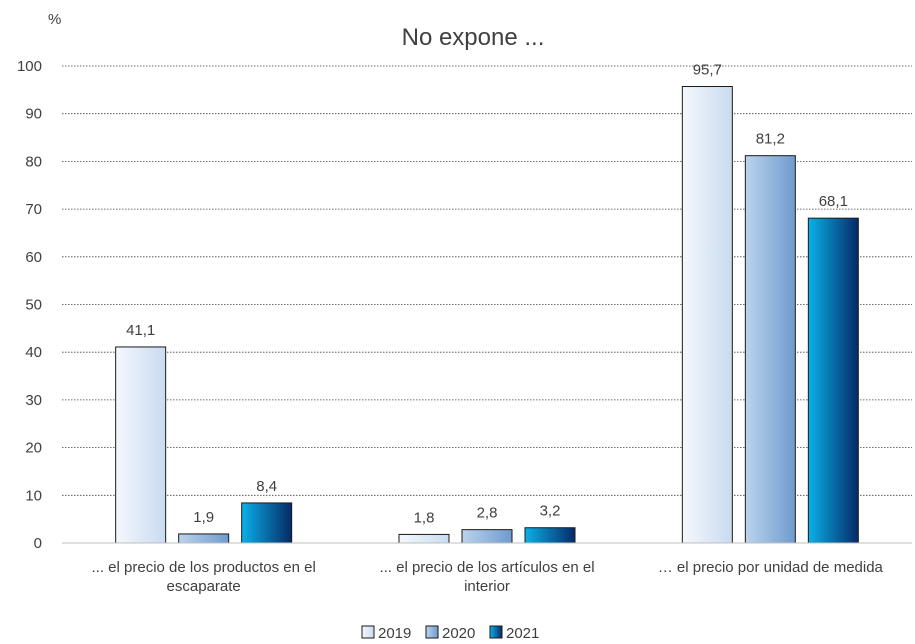  Describe the element at coordinates (496, 632) in the screenshot. I see `legend-swatch-2021` at that location.